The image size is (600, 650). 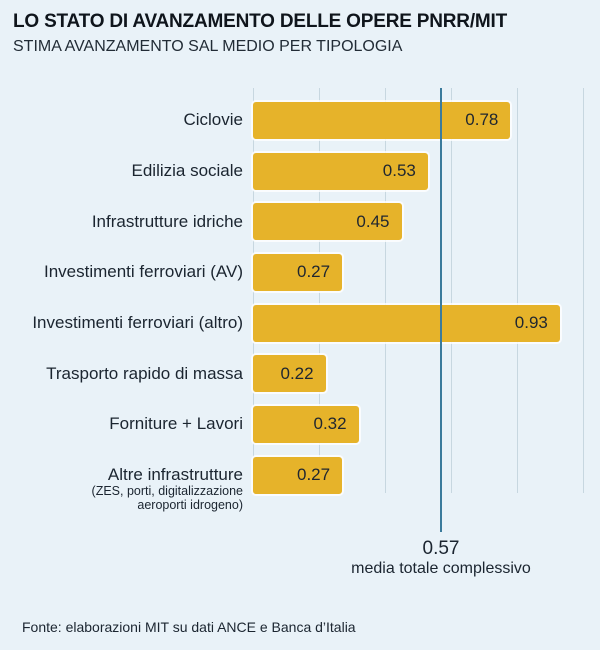 What do you see at coordinates (297, 373) in the screenshot?
I see `bar-value-label: 0.22` at bounding box center [297, 373].